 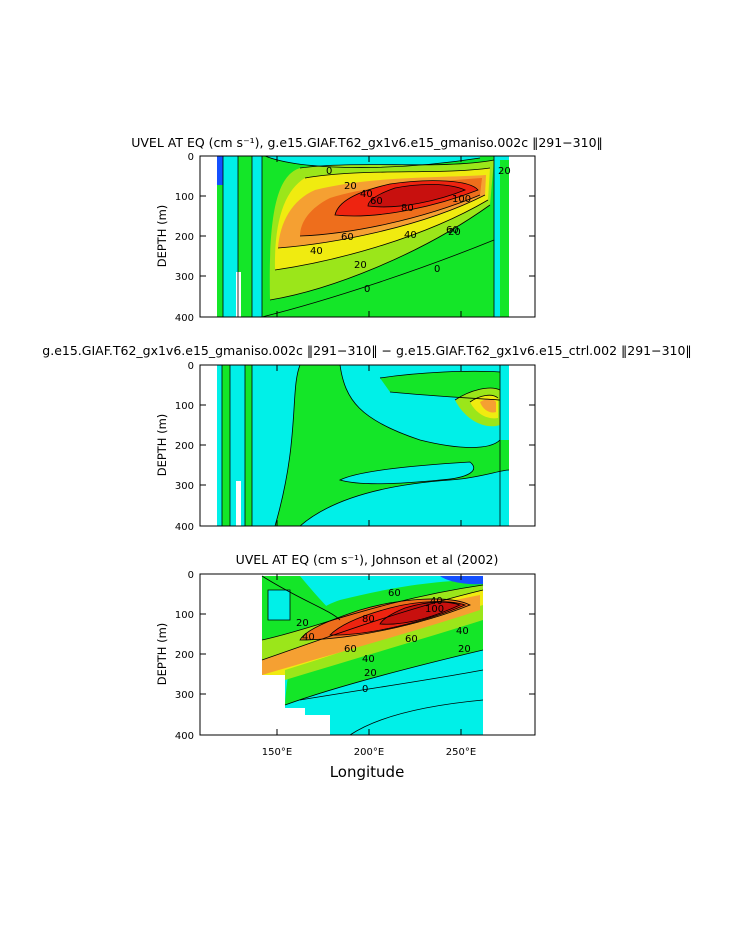 I want to click on x-tick-label: 200°E, so click(x=369, y=752).